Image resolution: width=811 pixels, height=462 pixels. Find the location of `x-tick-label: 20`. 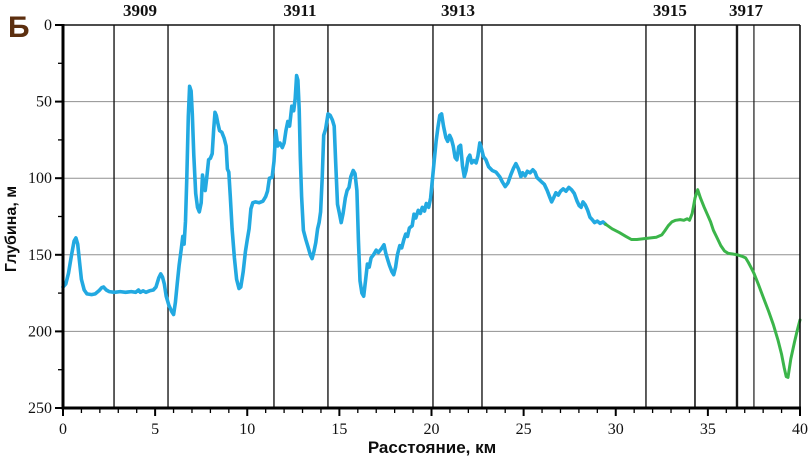

x-tick-label: 20 is located at coordinates (432, 429).